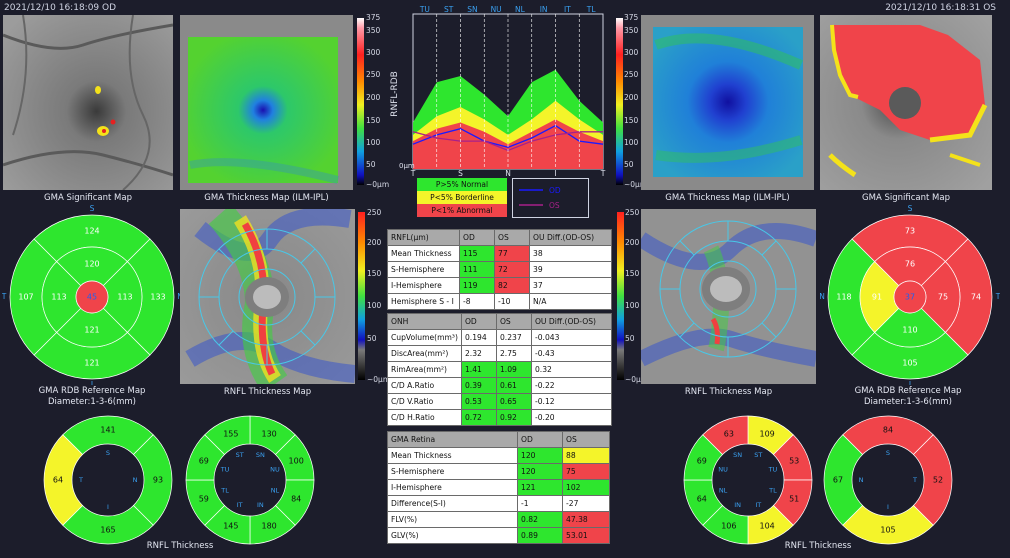  What do you see at coordinates (729, 433) in the screenshot?
I see `rnfl-ring-value: 63` at bounding box center [729, 433].